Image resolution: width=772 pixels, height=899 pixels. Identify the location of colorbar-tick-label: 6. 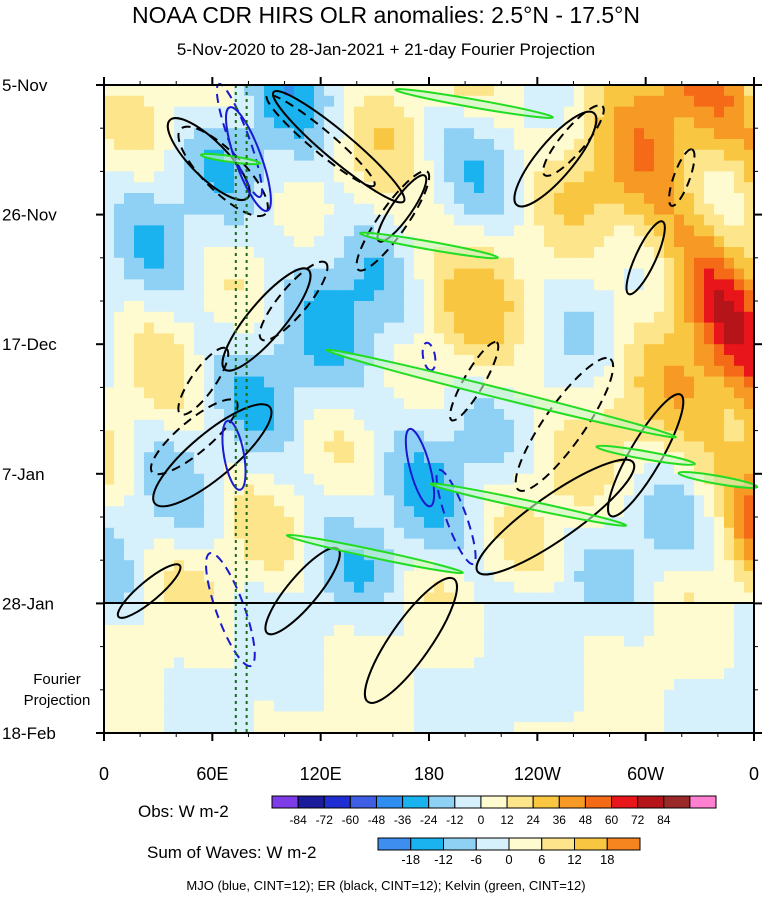
(541, 859).